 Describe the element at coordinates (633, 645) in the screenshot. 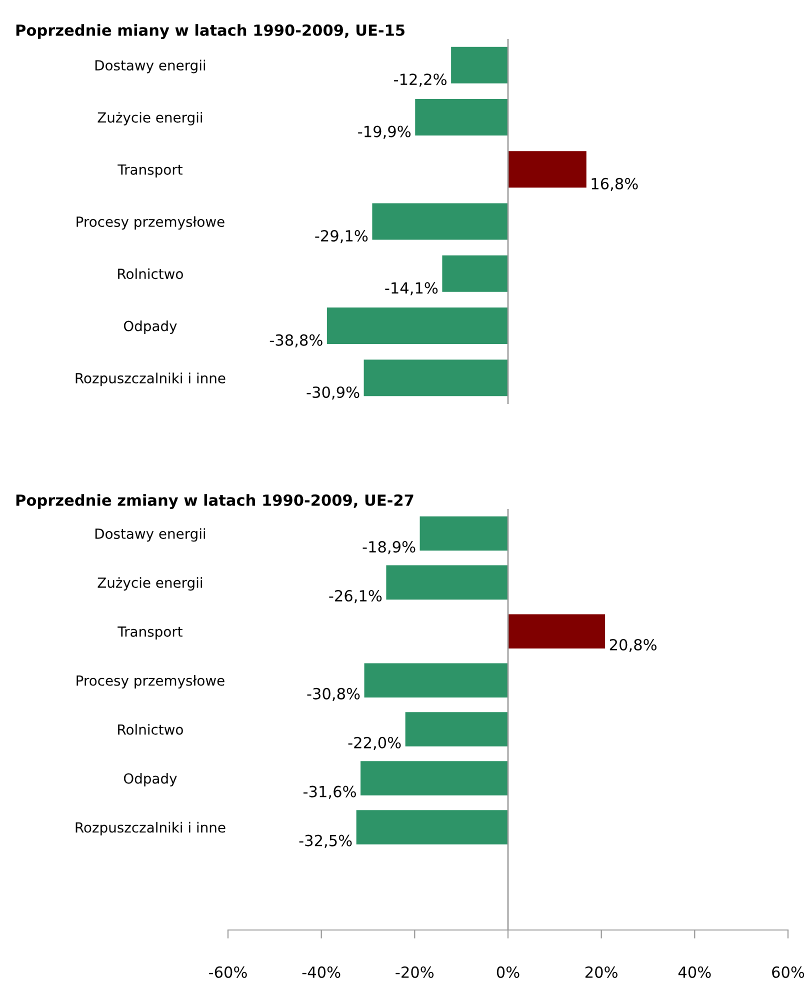

I see `data-label: 20,8%` at that location.